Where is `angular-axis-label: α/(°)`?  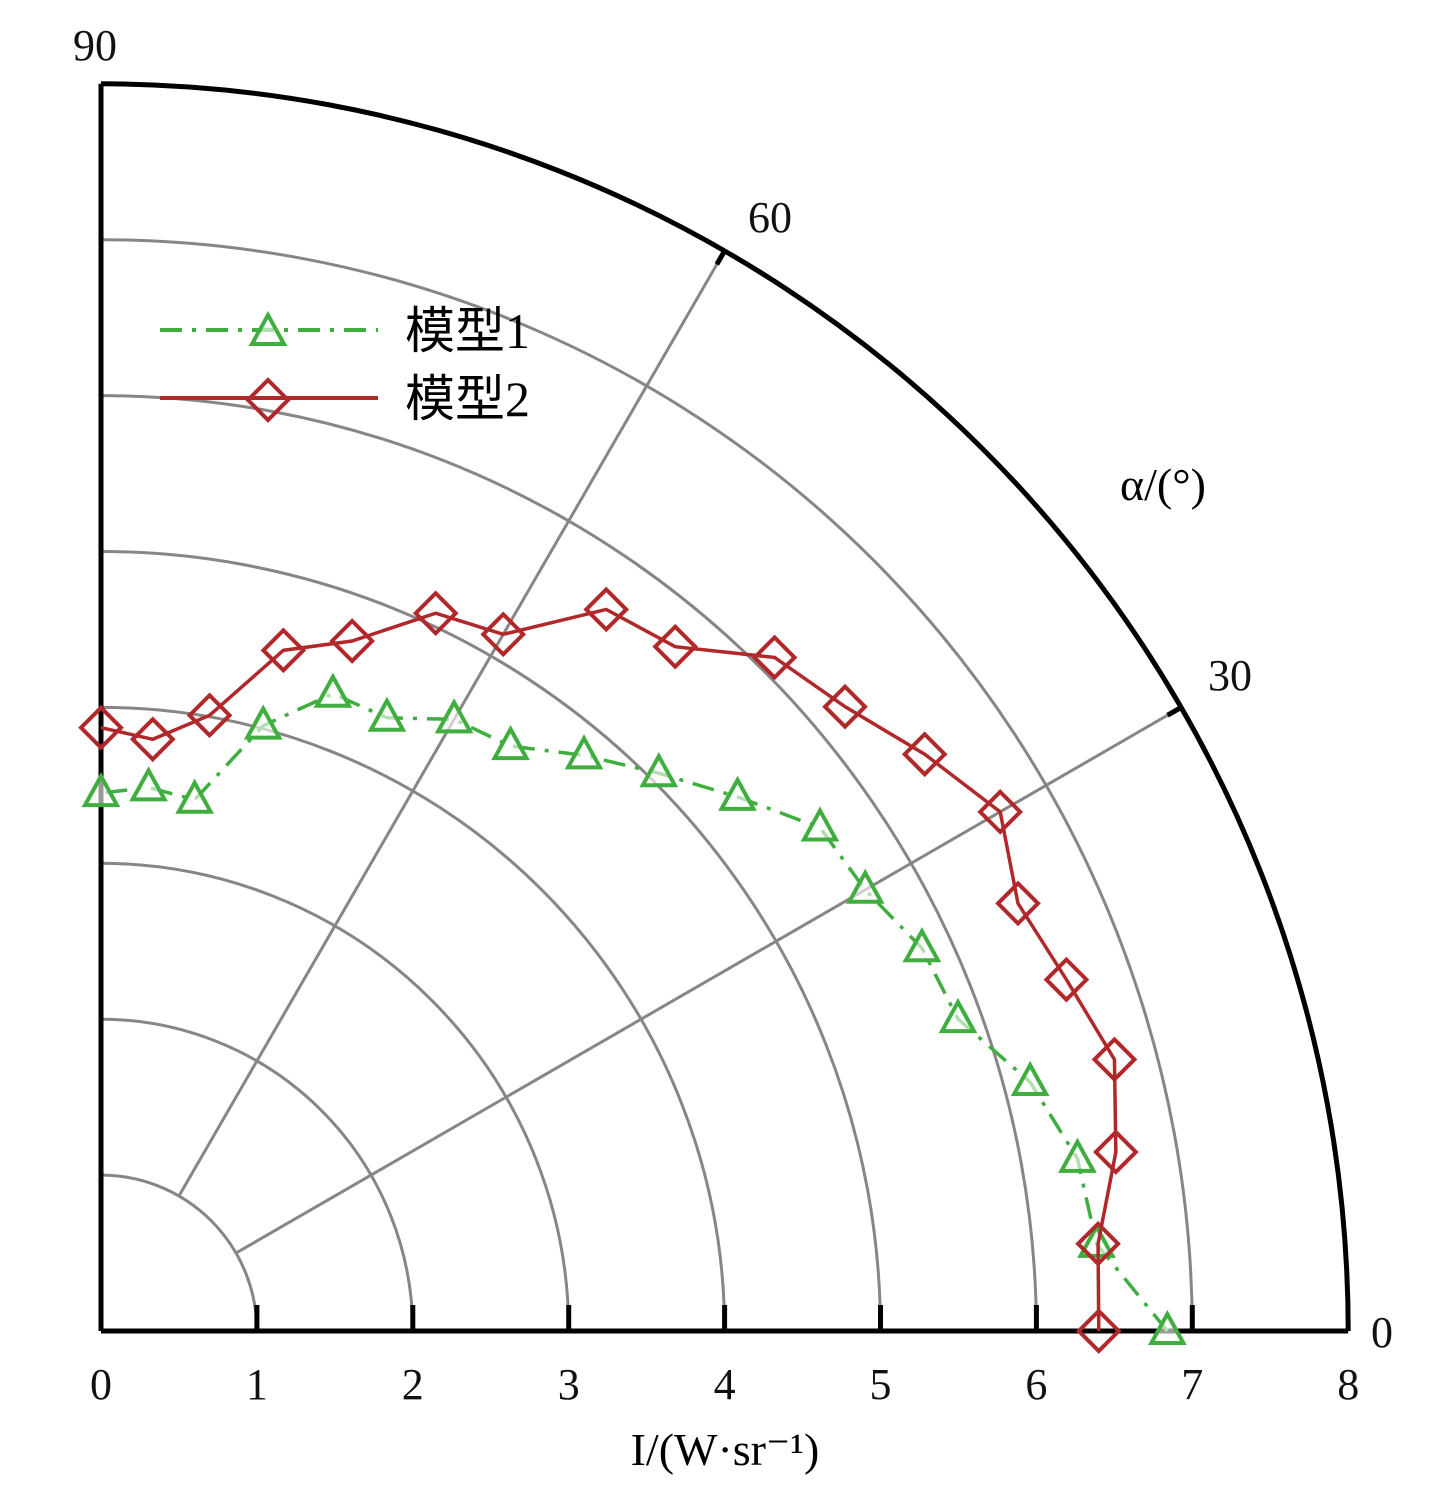 angular-axis-label: α/(°) is located at coordinates (1163, 484).